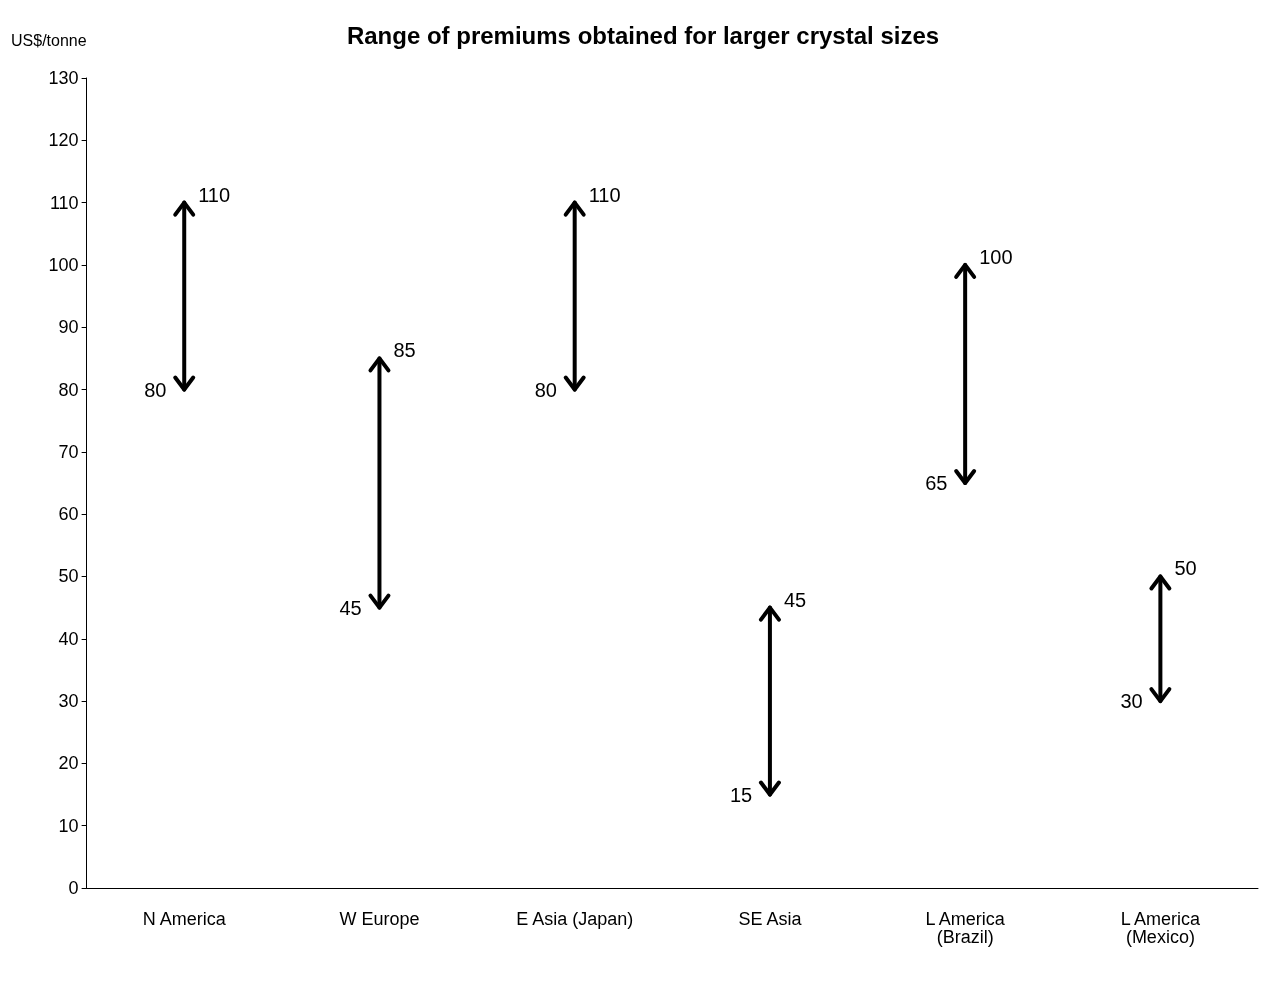  Describe the element at coordinates (379, 919) in the screenshot. I see `x-tick-label: W Europe` at that location.